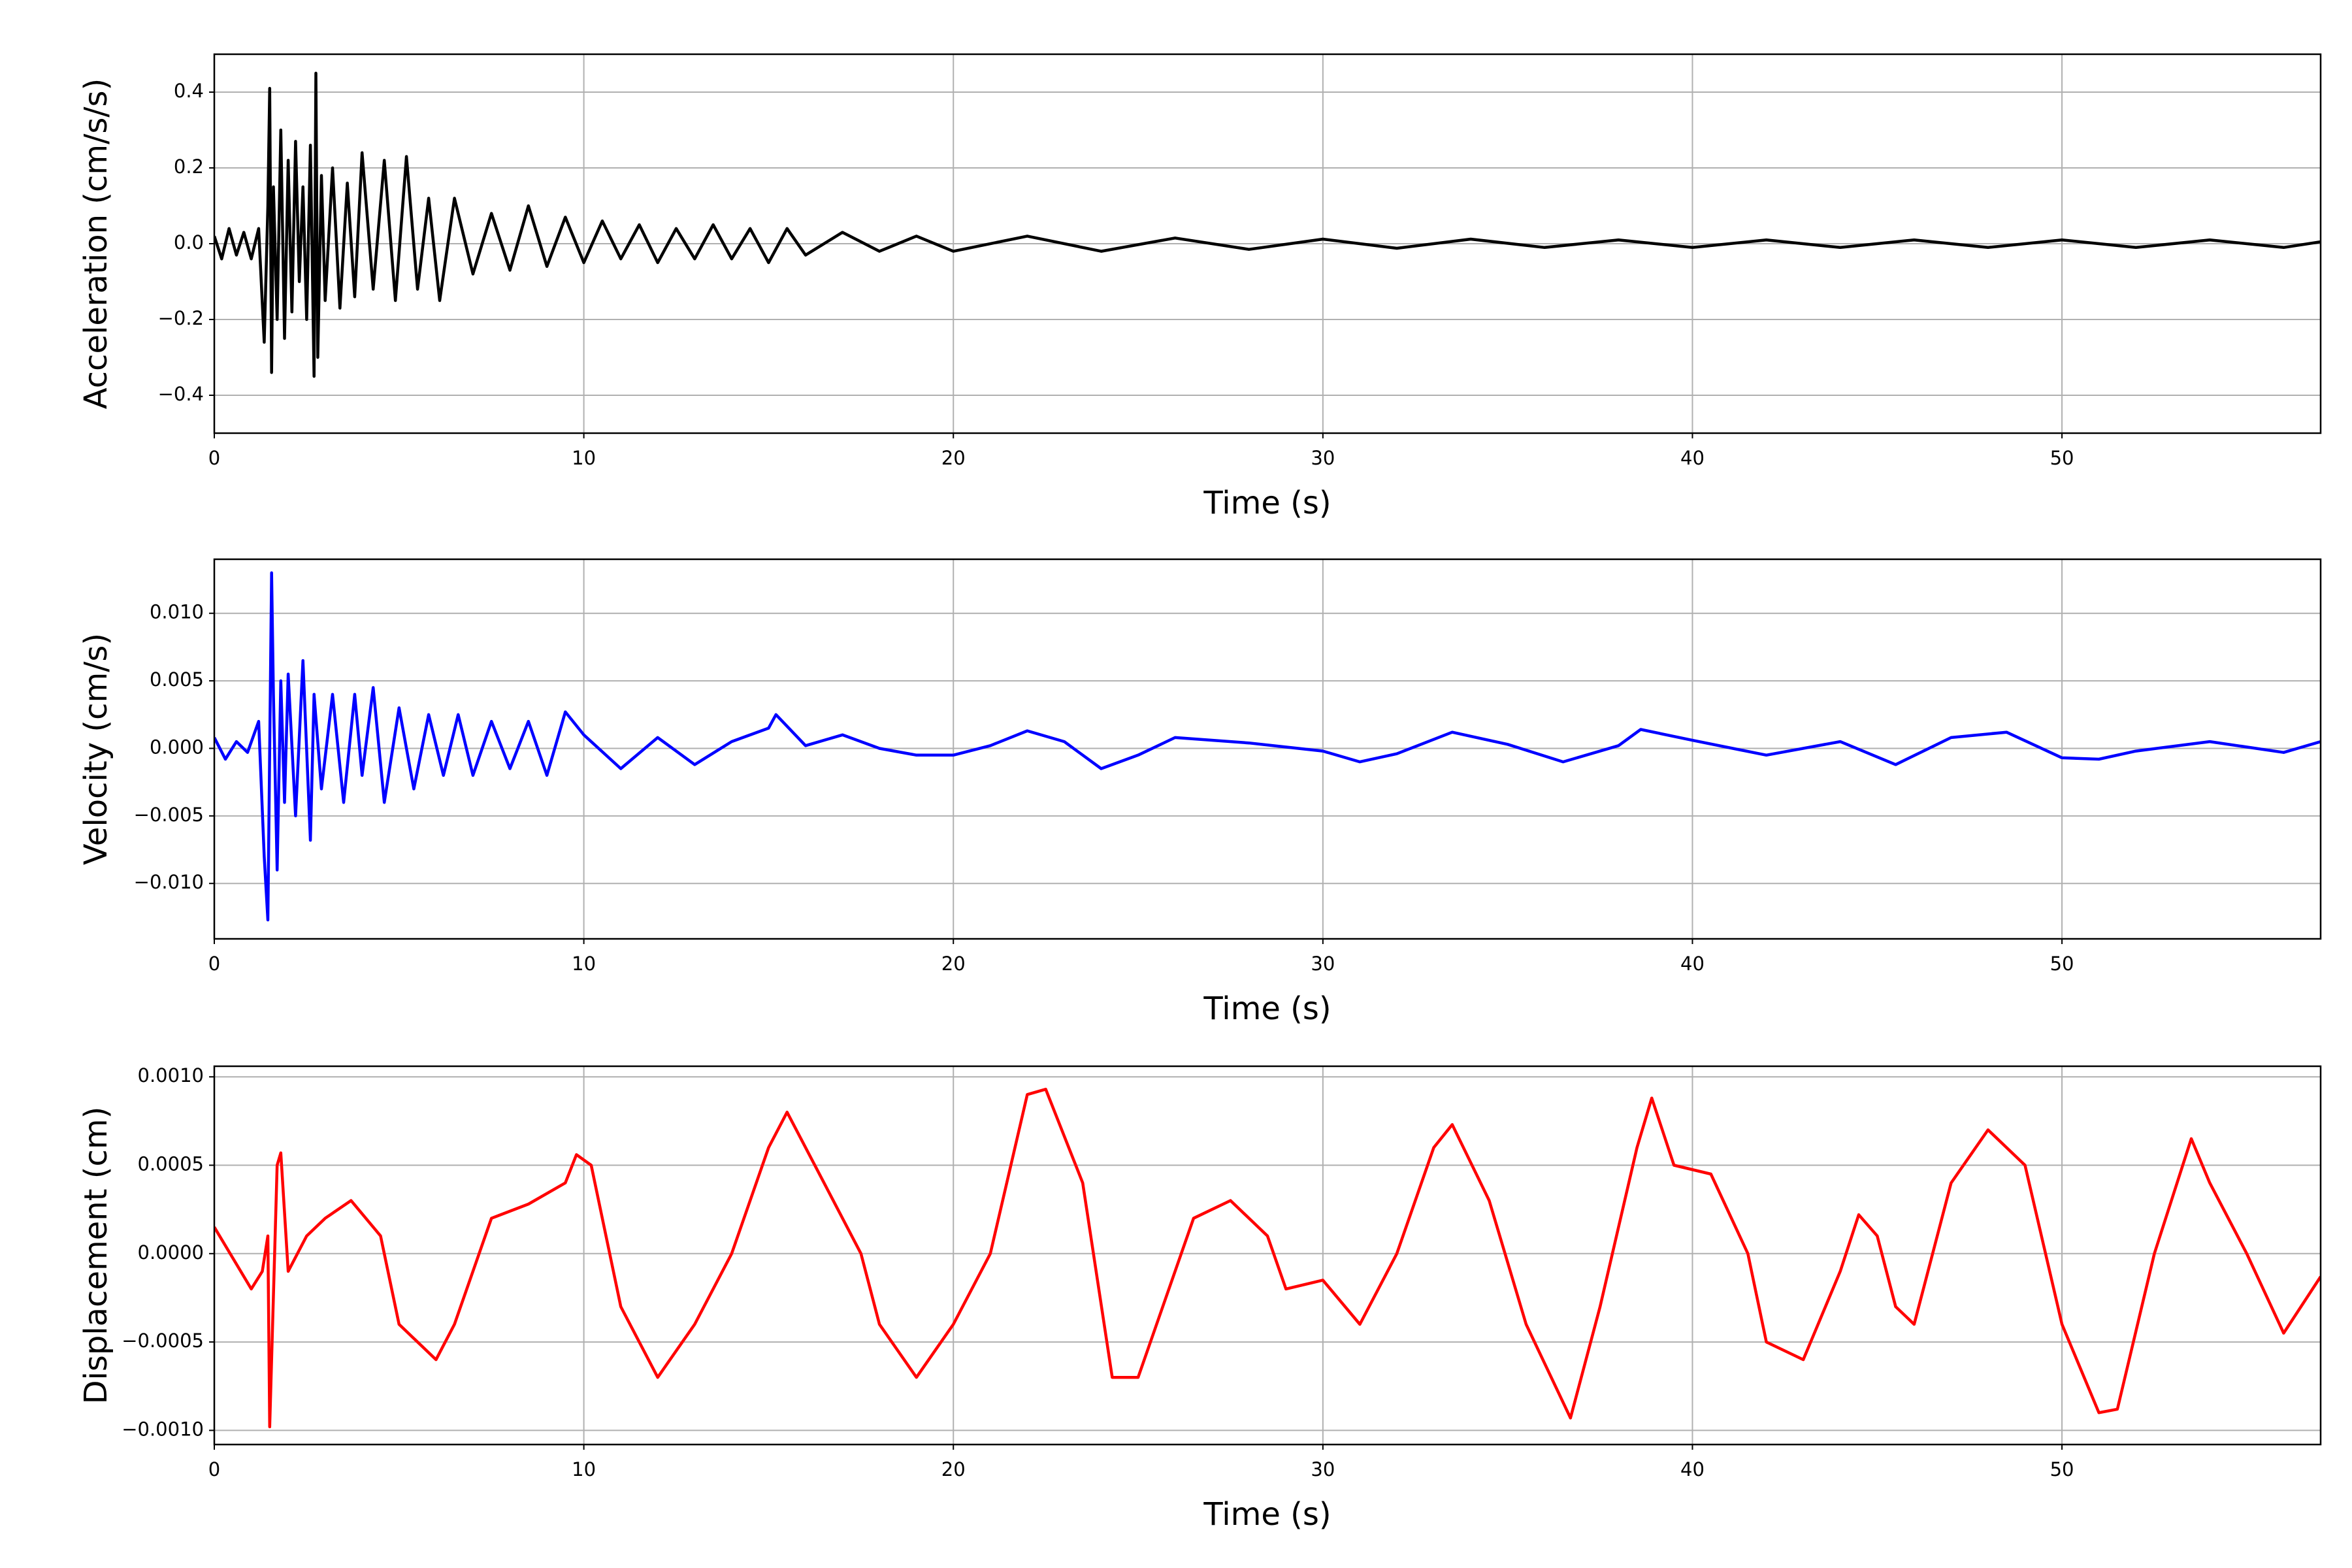  I want to click on y-axis-label: Acceleration (cm/s/s), so click(96, 243).